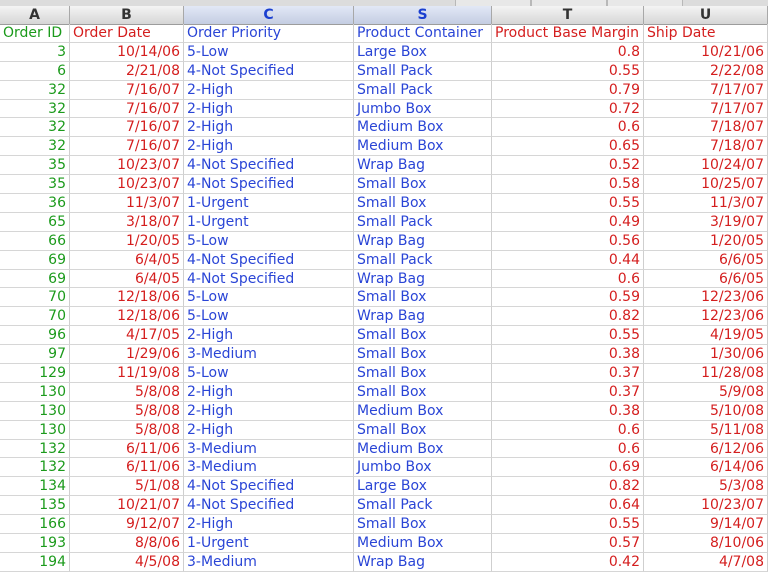 This screenshot has height=576, width=768. Describe the element at coordinates (127, 297) in the screenshot. I see `cell-order-date: 12/18/06` at that location.